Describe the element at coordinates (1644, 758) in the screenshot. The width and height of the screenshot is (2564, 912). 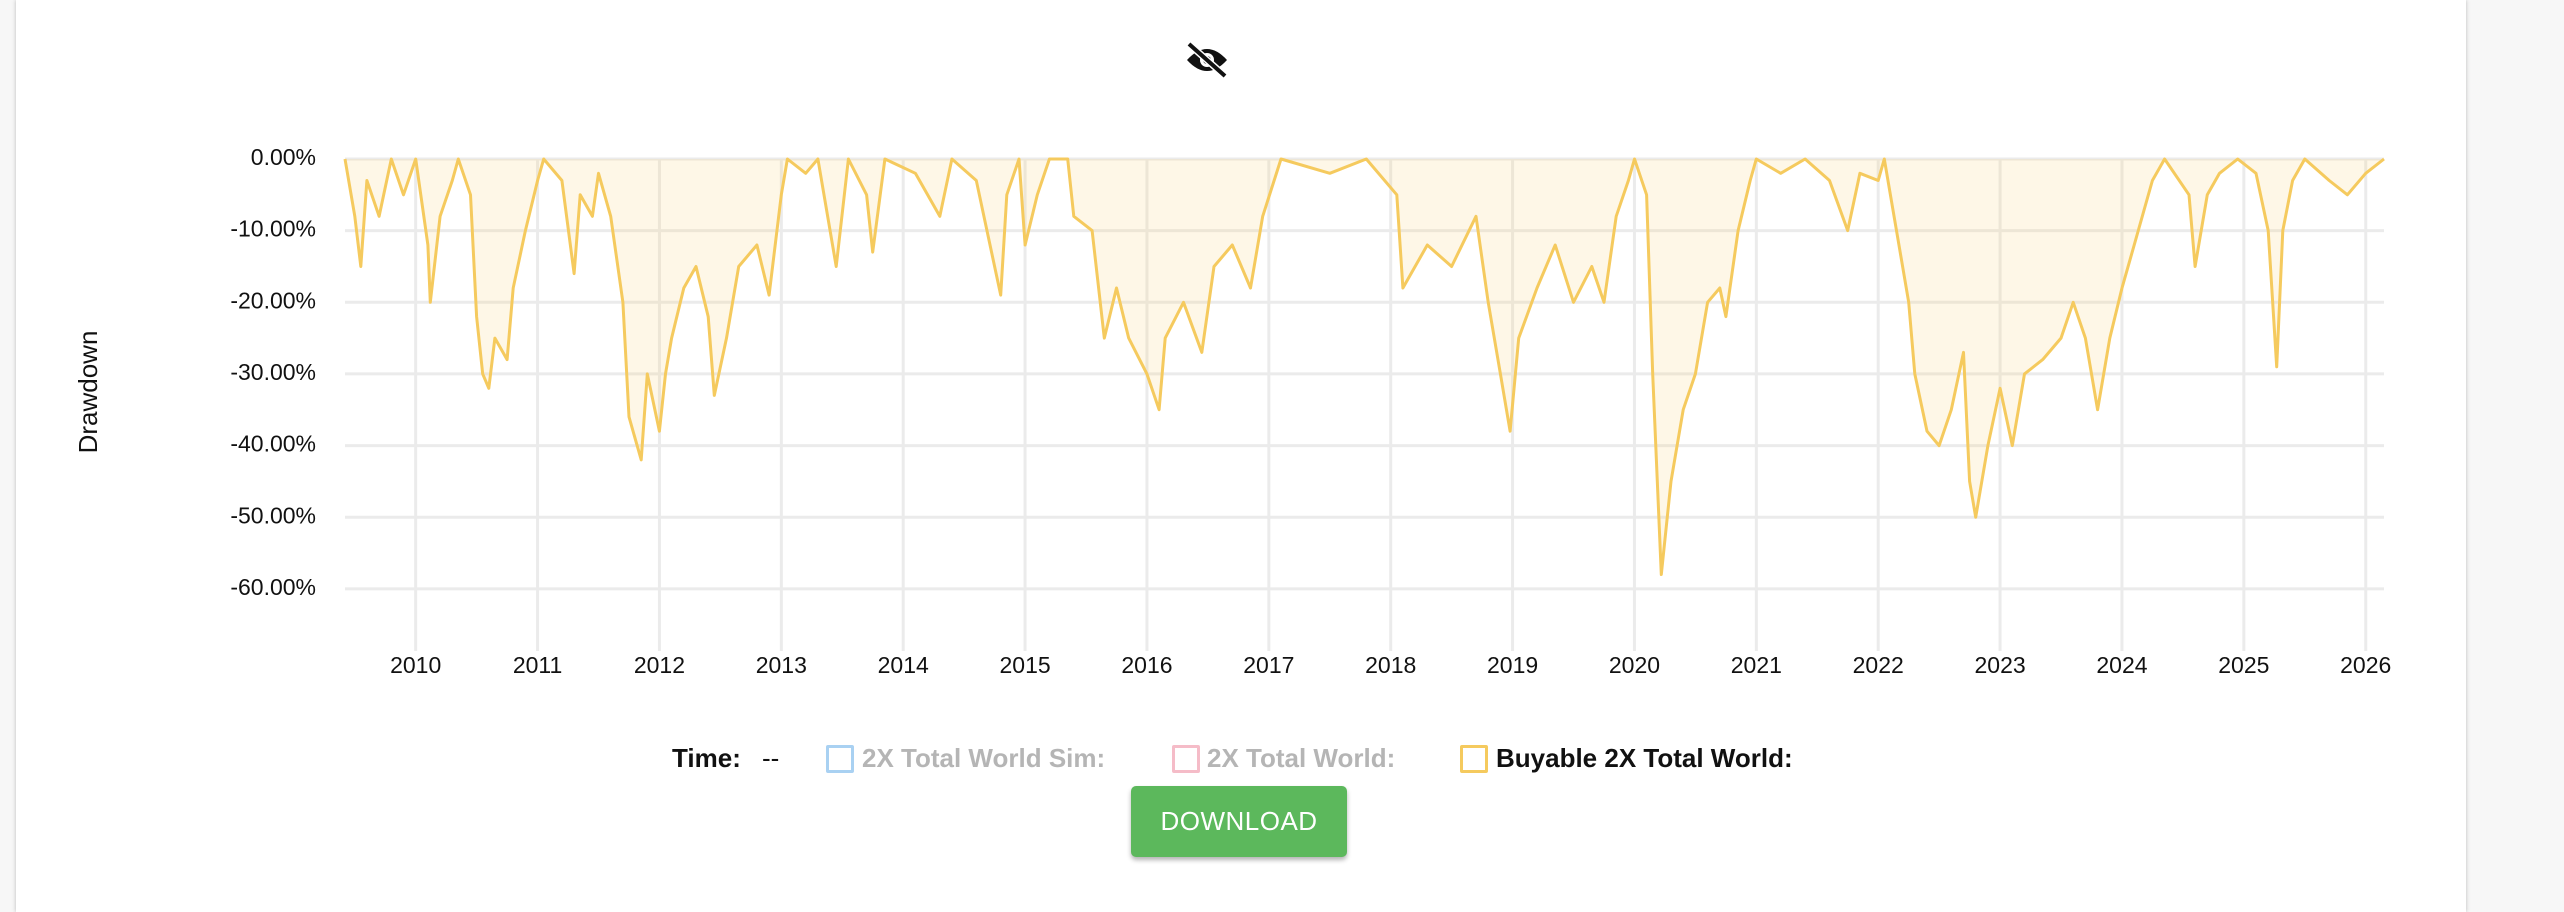
I see `legend-label: Buyable 2X Total World:` at that location.